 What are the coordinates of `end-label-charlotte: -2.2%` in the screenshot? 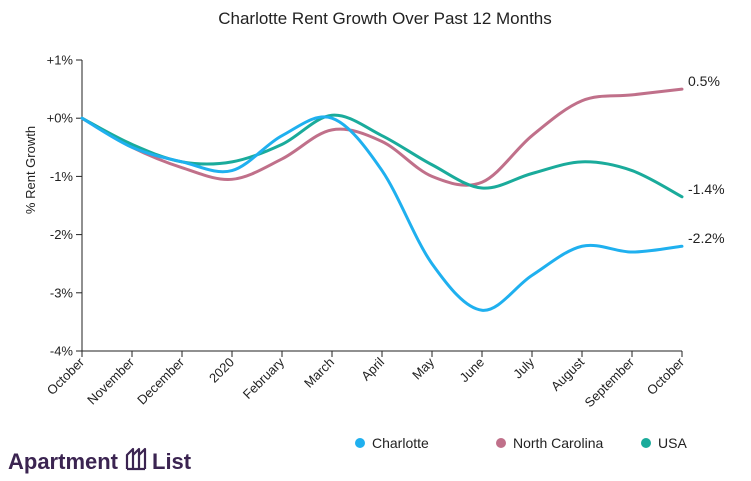 It's located at (706, 238).